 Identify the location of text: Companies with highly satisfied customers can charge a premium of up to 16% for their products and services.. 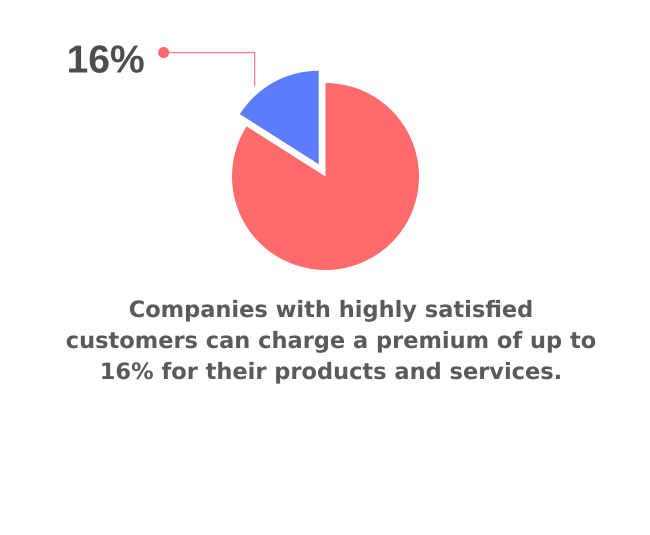
(331, 341).